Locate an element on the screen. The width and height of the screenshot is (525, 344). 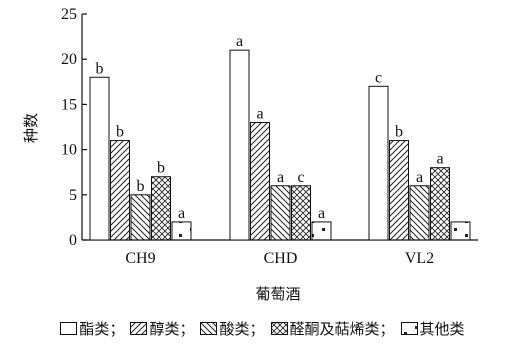
y-tick-label: 15 is located at coordinates (69, 104).